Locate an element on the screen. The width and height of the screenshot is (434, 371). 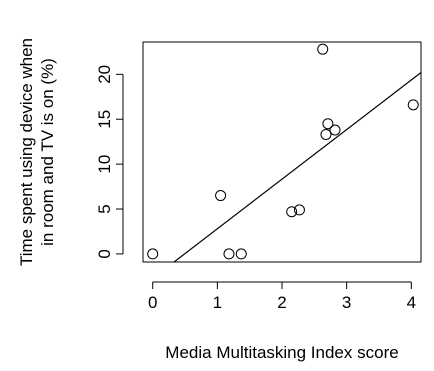
x-tick-label: 0 is located at coordinates (152, 302).